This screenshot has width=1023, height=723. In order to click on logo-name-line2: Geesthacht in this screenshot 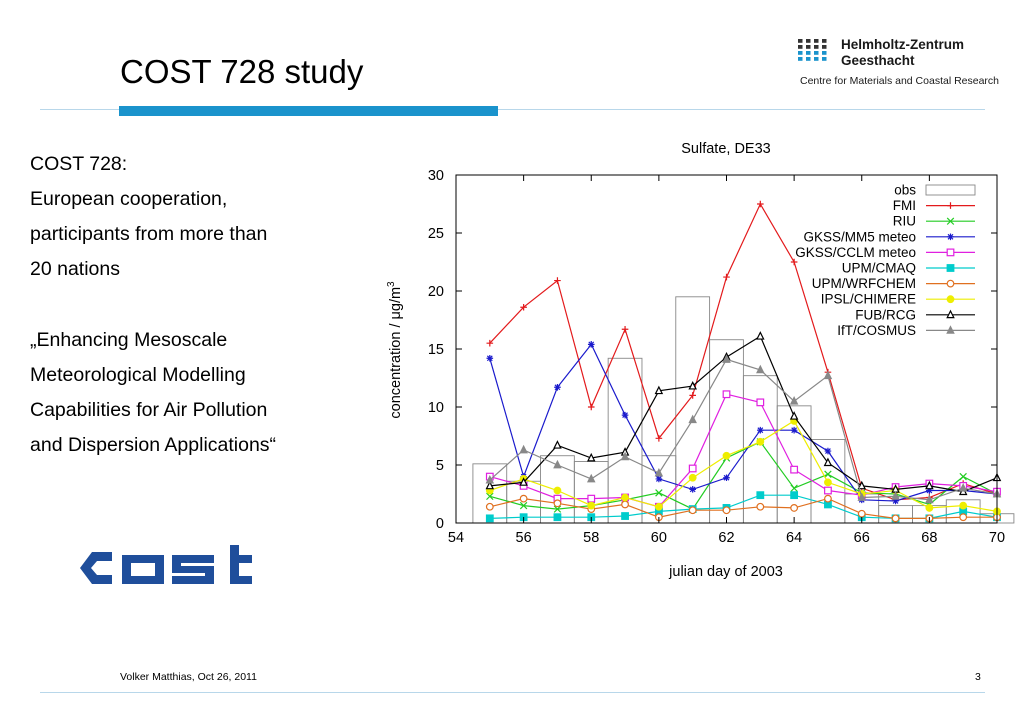, I will do `click(878, 60)`.